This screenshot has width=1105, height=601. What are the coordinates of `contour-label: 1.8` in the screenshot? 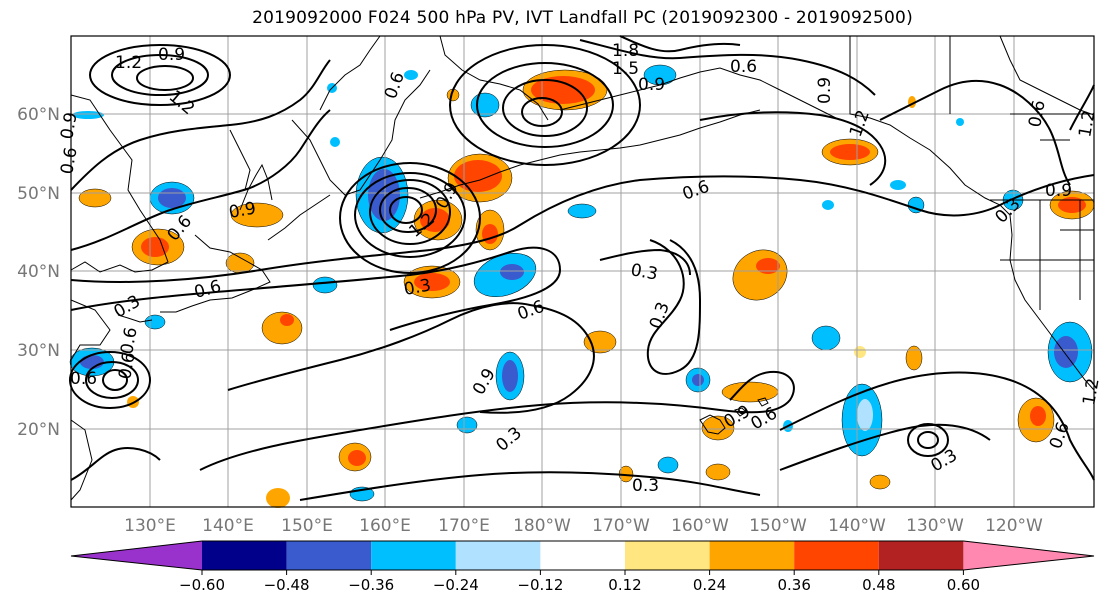 It's located at (625, 51).